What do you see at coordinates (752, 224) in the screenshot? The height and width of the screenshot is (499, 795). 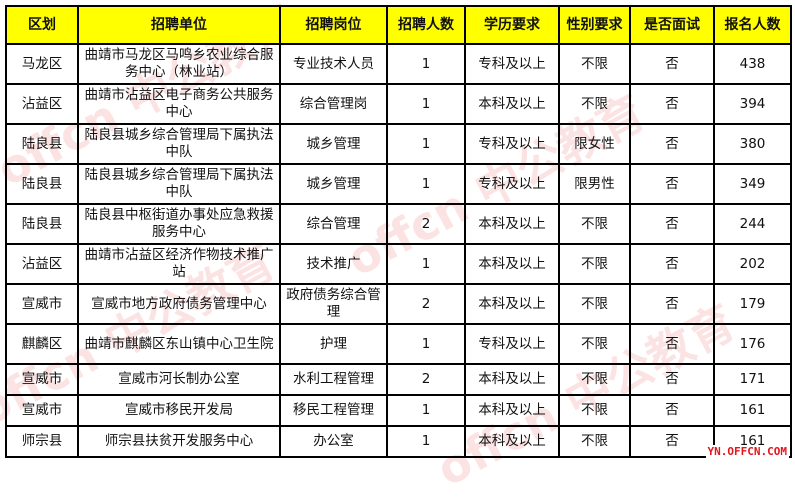 I see `table-cell: 244` at bounding box center [752, 224].